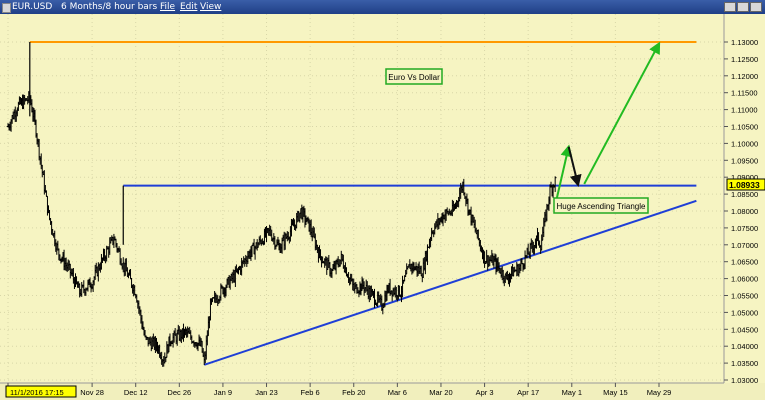 Image resolution: width=765 pixels, height=400 pixels. Describe the element at coordinates (37, 392) in the screenshot. I see `x-tick-label: 11/1/2016 17:15` at that location.